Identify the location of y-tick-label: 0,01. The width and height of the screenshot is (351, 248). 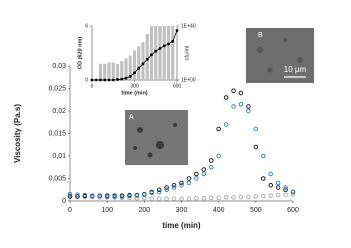
(59, 156).